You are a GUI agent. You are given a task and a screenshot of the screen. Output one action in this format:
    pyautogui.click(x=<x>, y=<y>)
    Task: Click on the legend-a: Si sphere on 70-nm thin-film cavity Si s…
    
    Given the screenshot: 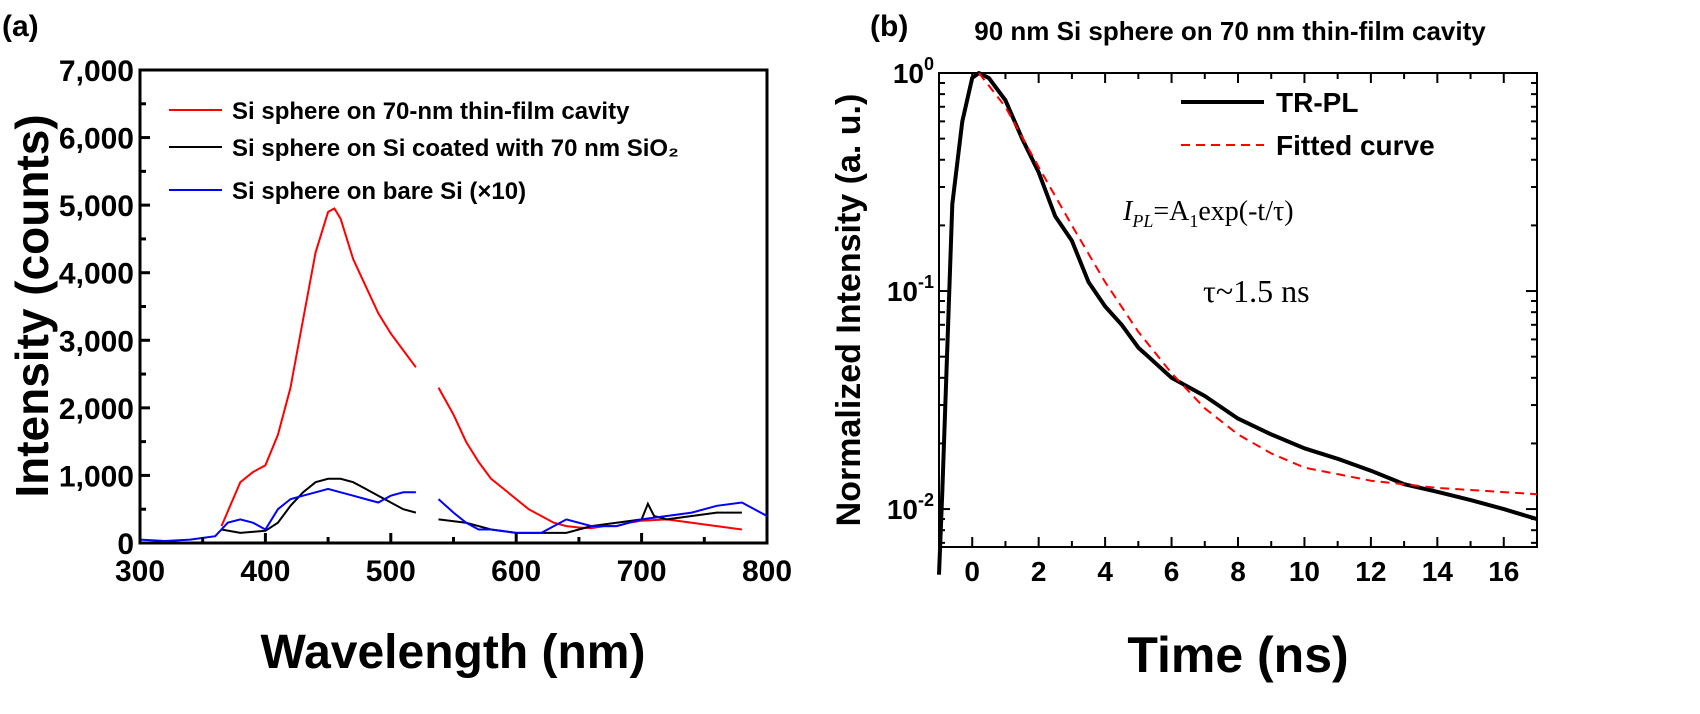 What is the action you would take?
    pyautogui.click(x=424, y=151)
    